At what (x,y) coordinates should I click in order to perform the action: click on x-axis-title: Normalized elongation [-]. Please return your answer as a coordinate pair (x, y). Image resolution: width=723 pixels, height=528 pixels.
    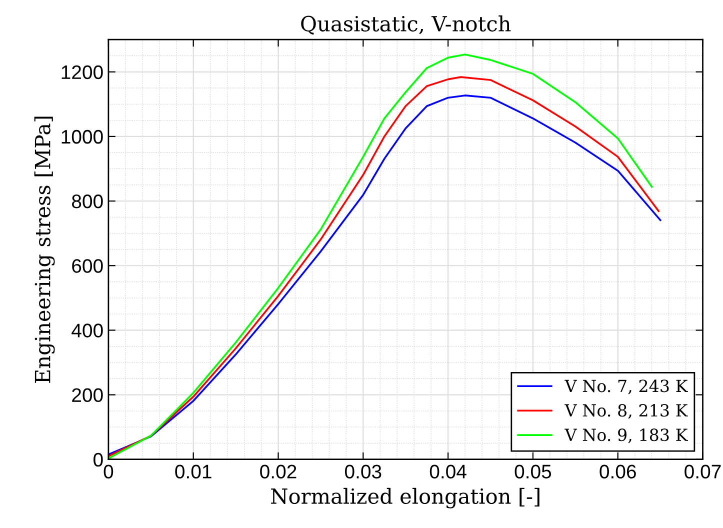
    Looking at the image, I should click on (405, 498).